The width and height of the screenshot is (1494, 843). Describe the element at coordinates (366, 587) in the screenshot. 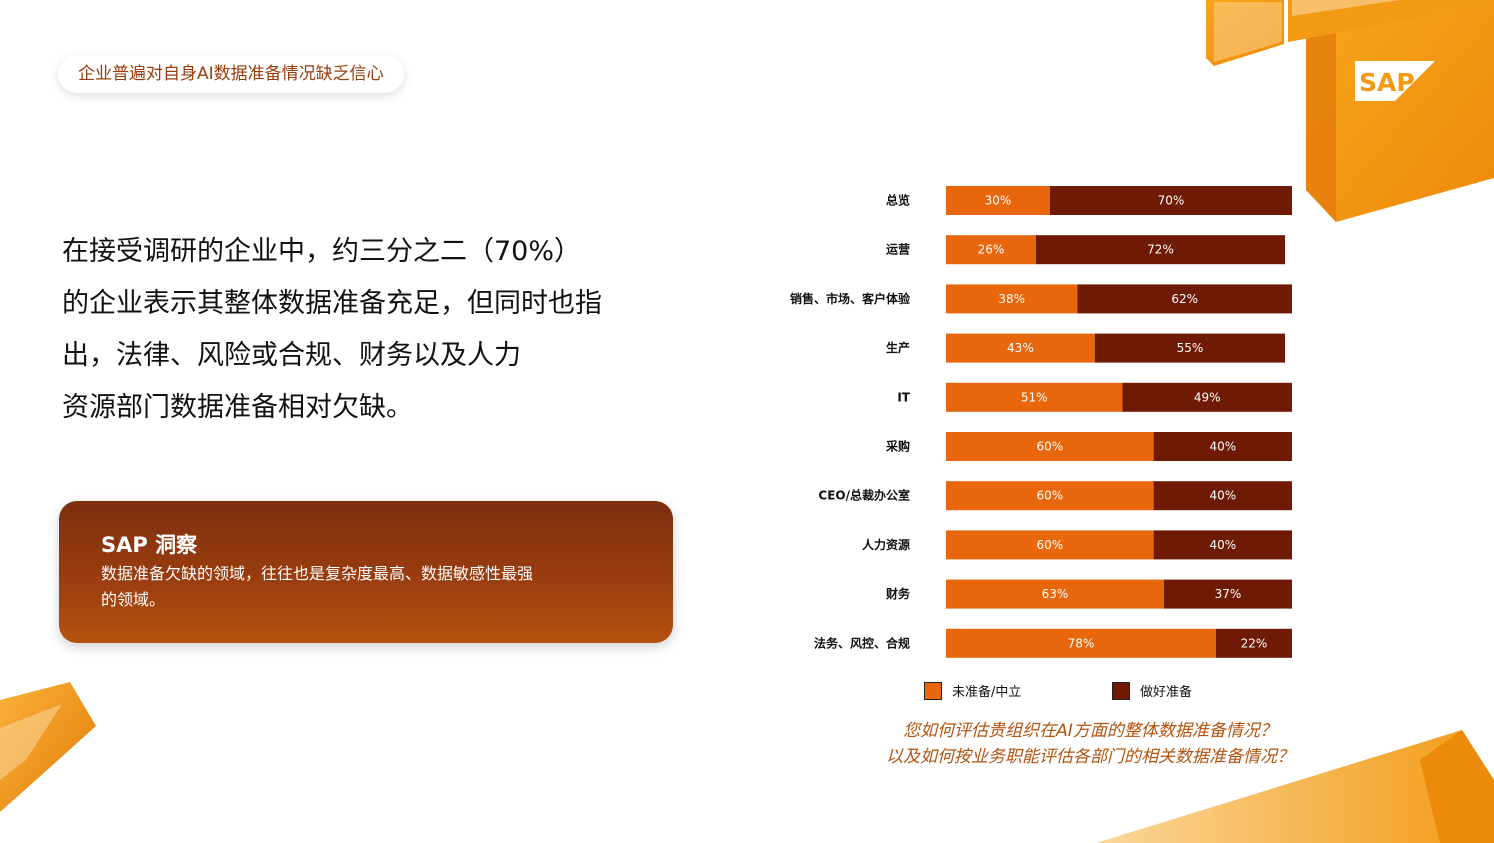

I see `insight-body: 数据准备欠缺的领域，往往也是复杂度最高、数据敏感性最强 的领域。` at that location.